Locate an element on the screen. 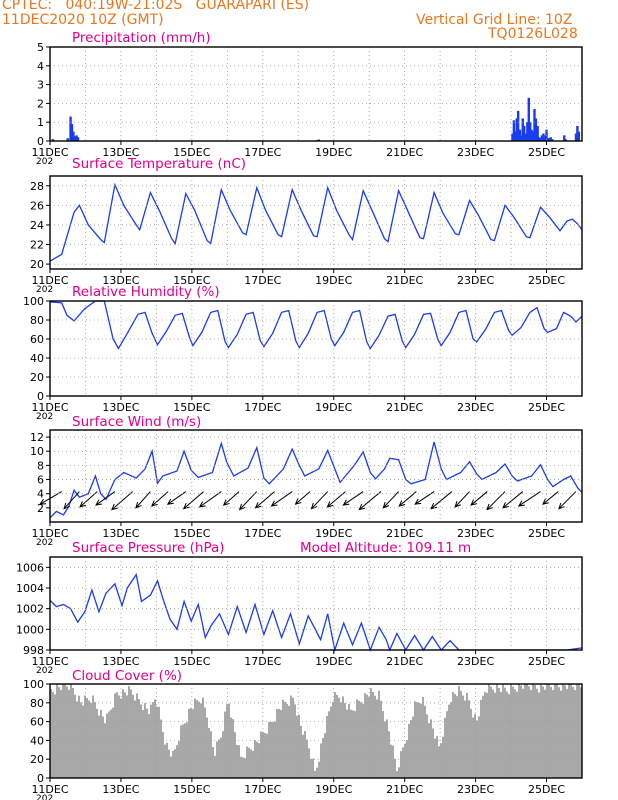 This screenshot has height=800, width=618. y-tick-label-0: 2 is located at coordinates (40, 508).